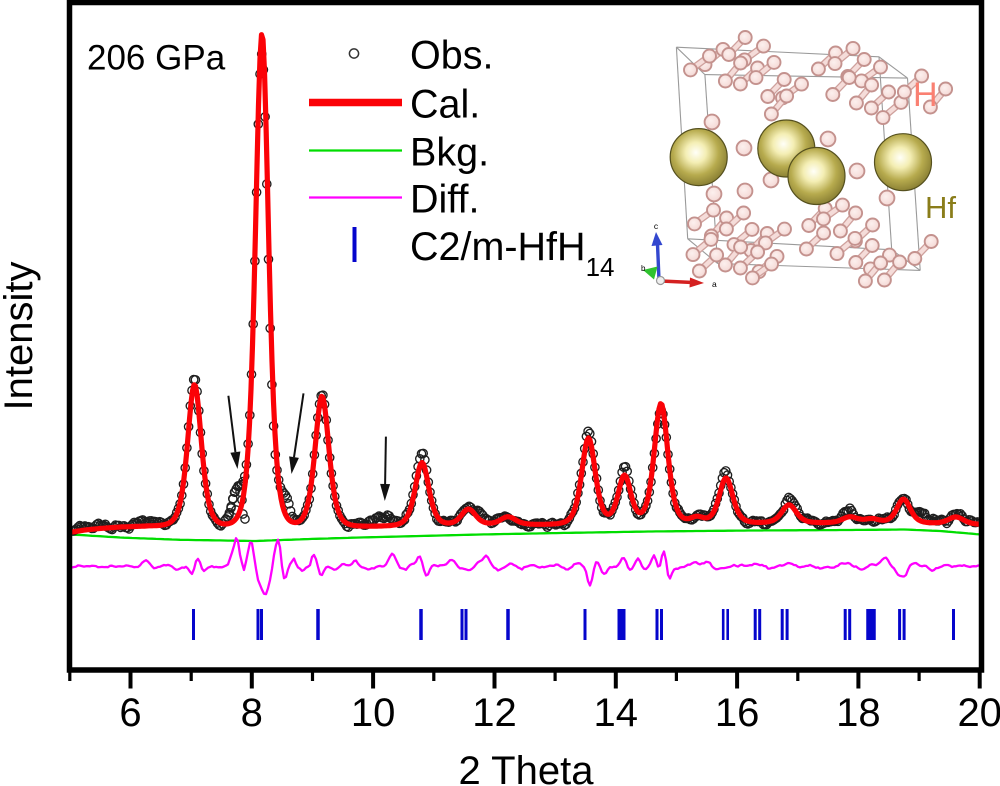 This screenshot has height=786, width=1000. What do you see at coordinates (252, 713) in the screenshot?
I see `svg-text: 8` at bounding box center [252, 713].